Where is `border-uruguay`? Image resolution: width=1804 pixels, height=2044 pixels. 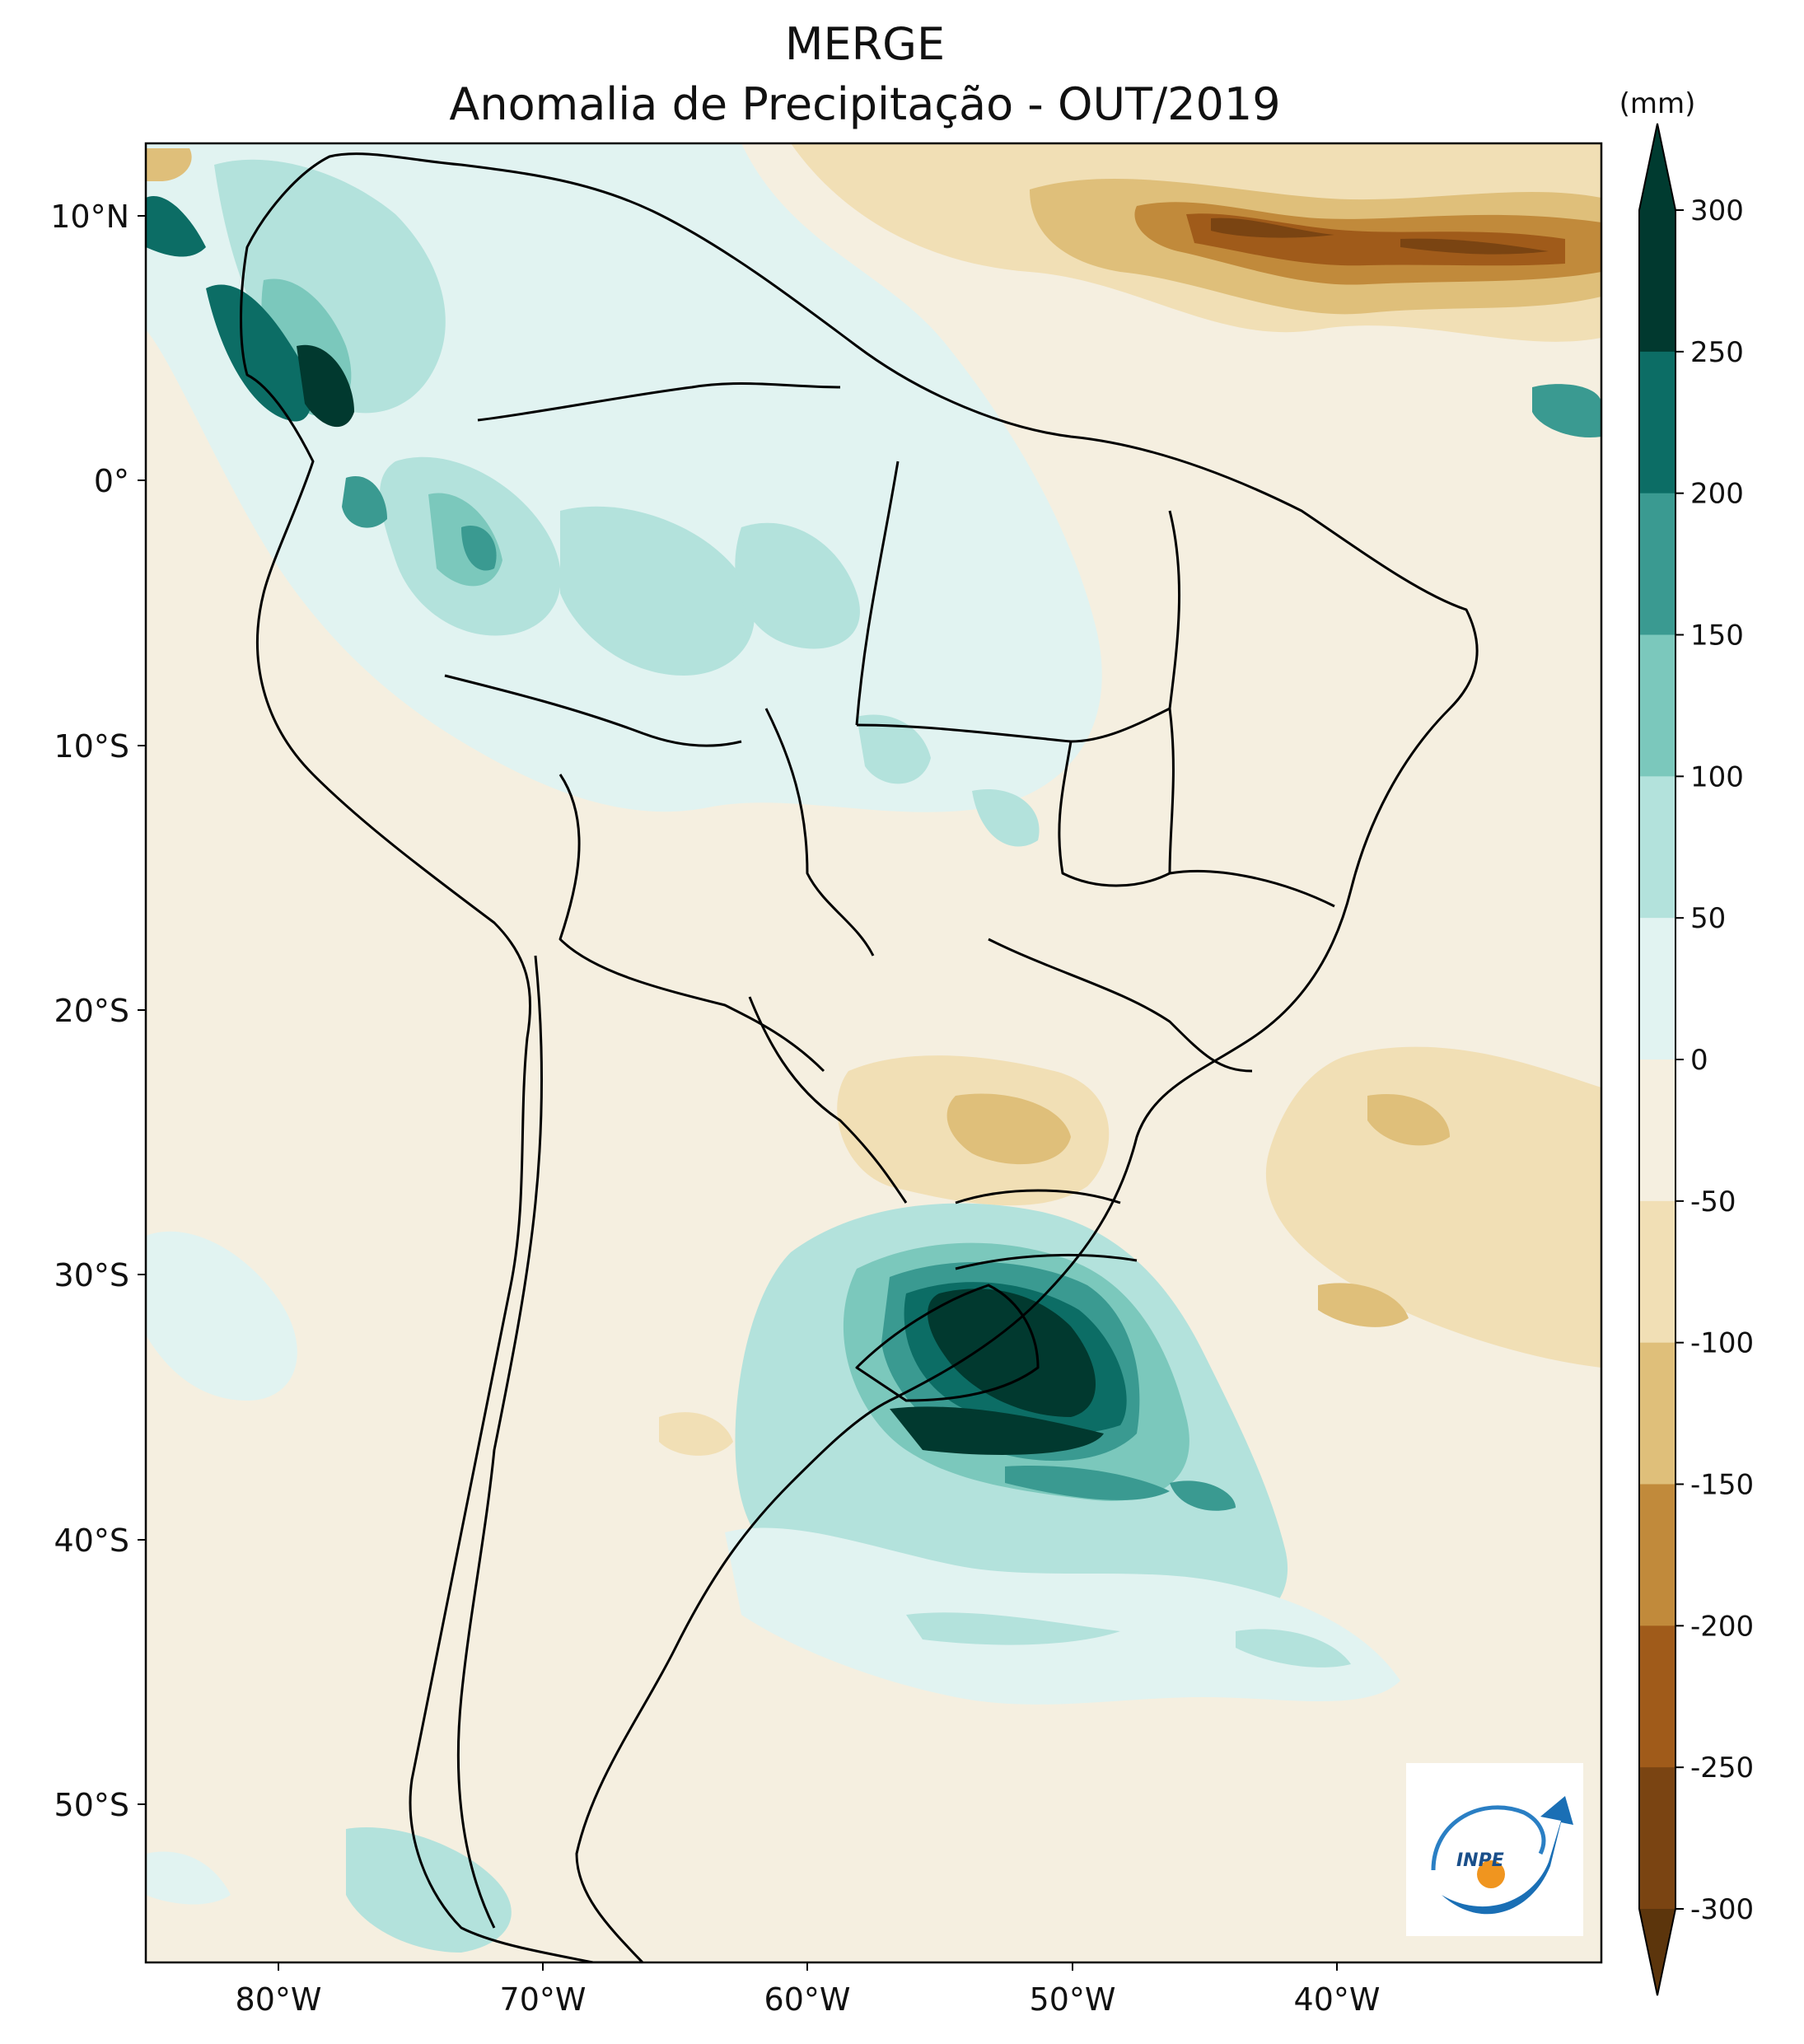 border-uruguay is located at coordinates (947, 1343).